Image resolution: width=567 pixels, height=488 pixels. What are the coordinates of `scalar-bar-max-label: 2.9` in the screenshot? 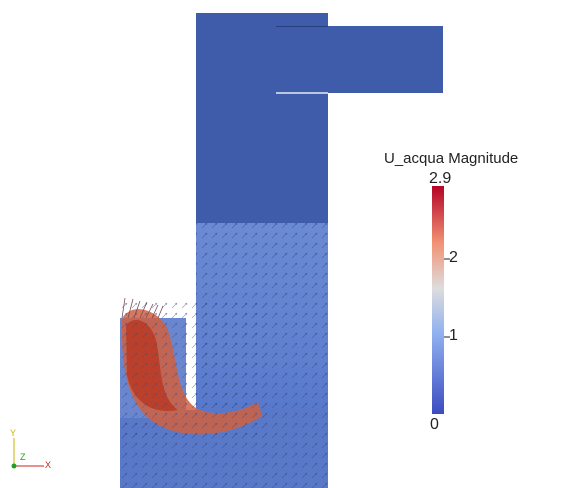 It's located at (440, 178).